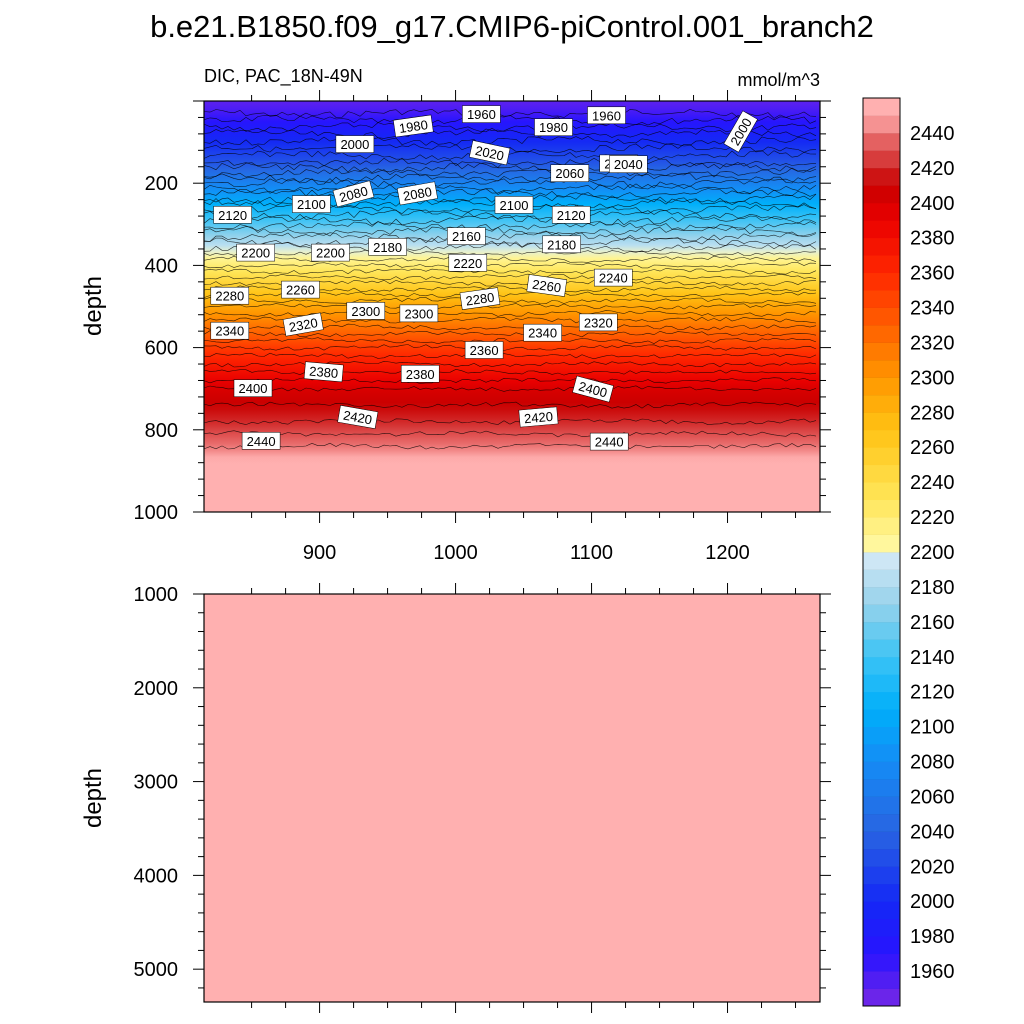  I want to click on contour-label-text: 2160, so click(466, 236).